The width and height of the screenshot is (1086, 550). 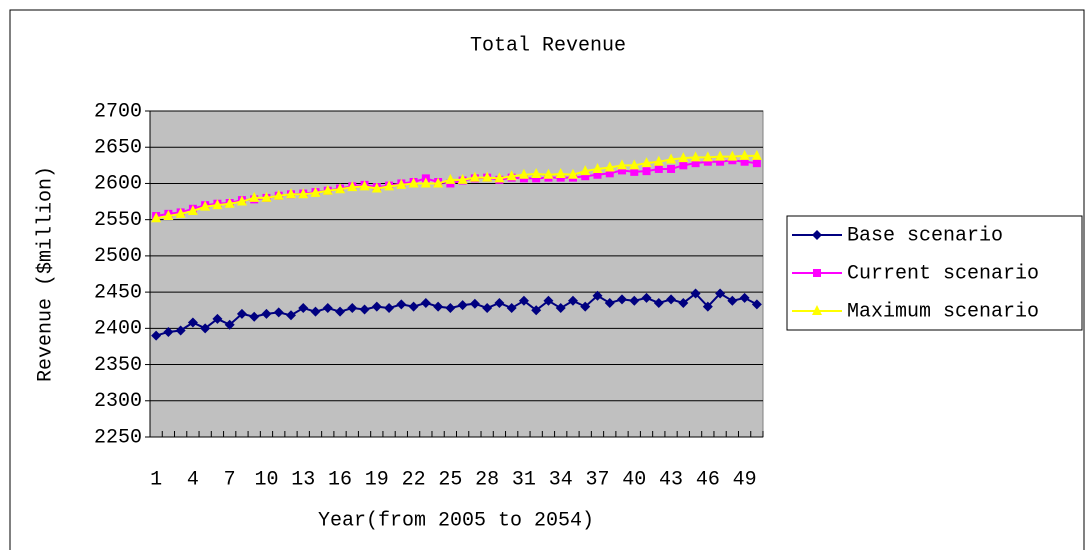 What do you see at coordinates (118, 401) in the screenshot?
I see `y-tick-label: 2300` at bounding box center [118, 401].